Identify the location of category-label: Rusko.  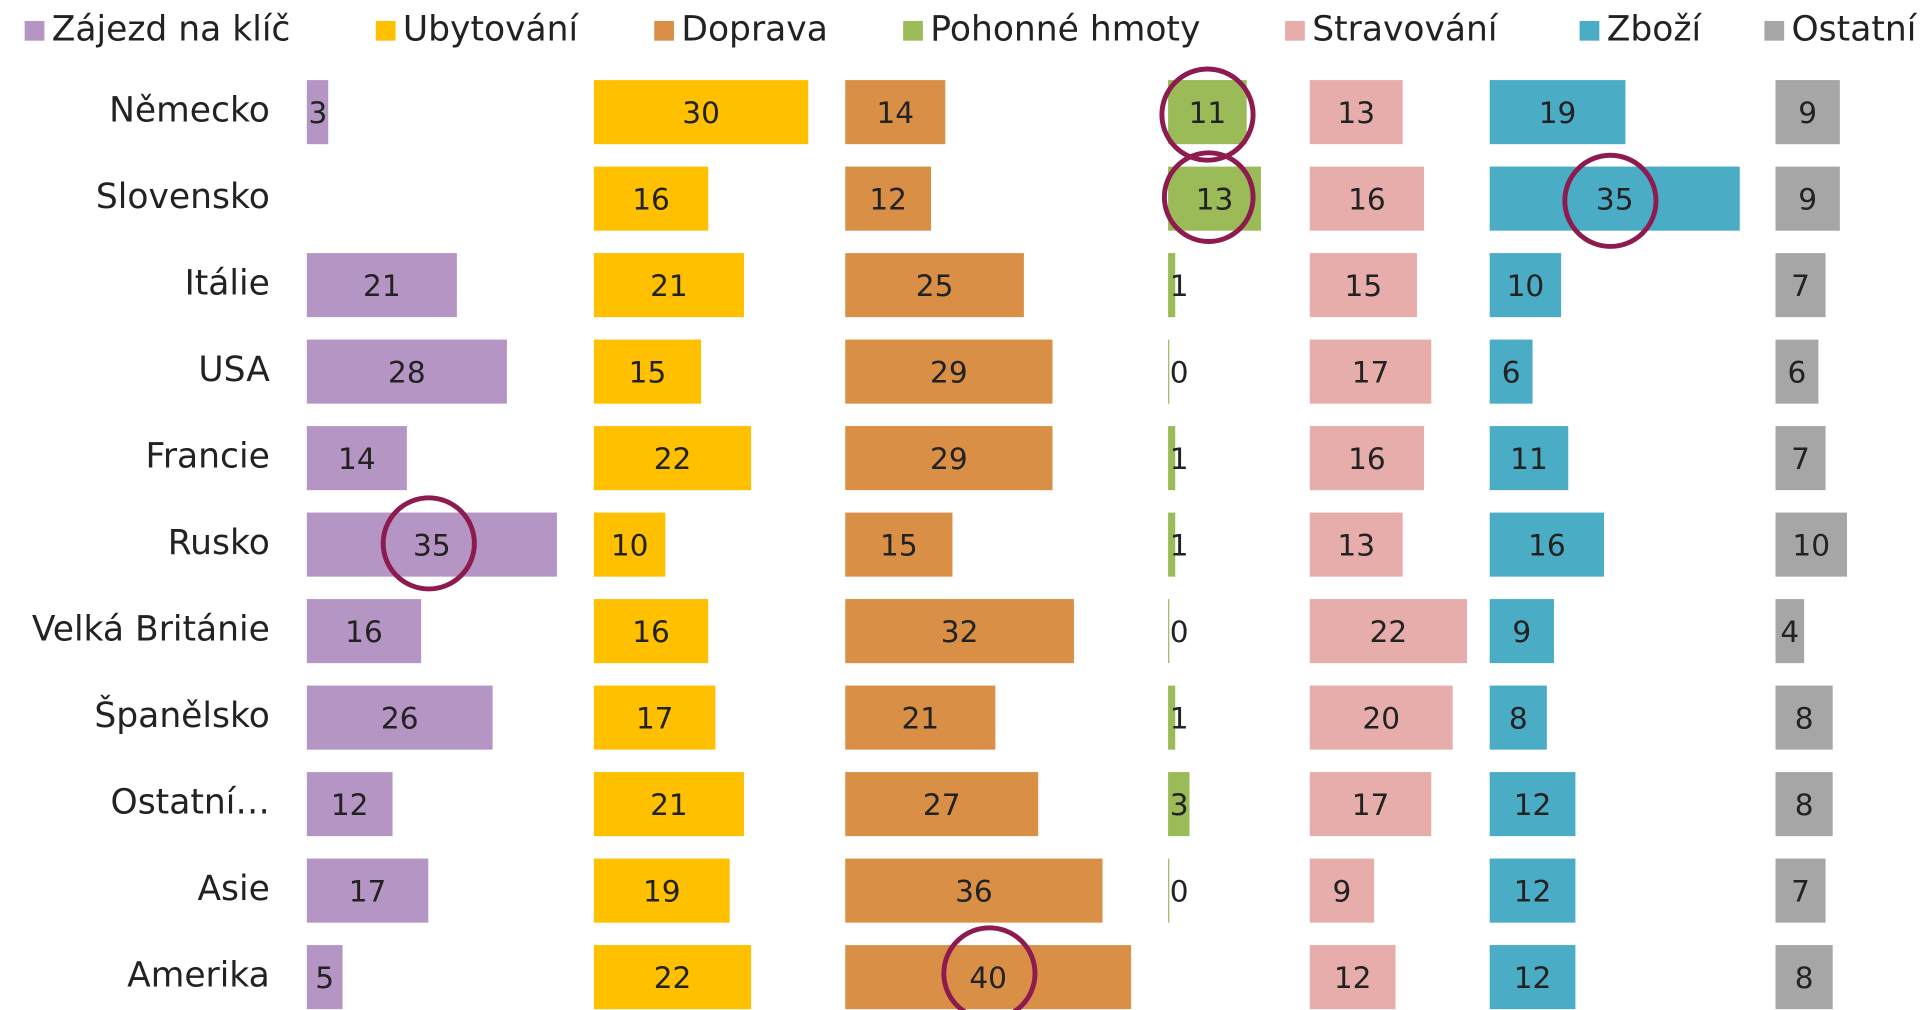
(219, 543).